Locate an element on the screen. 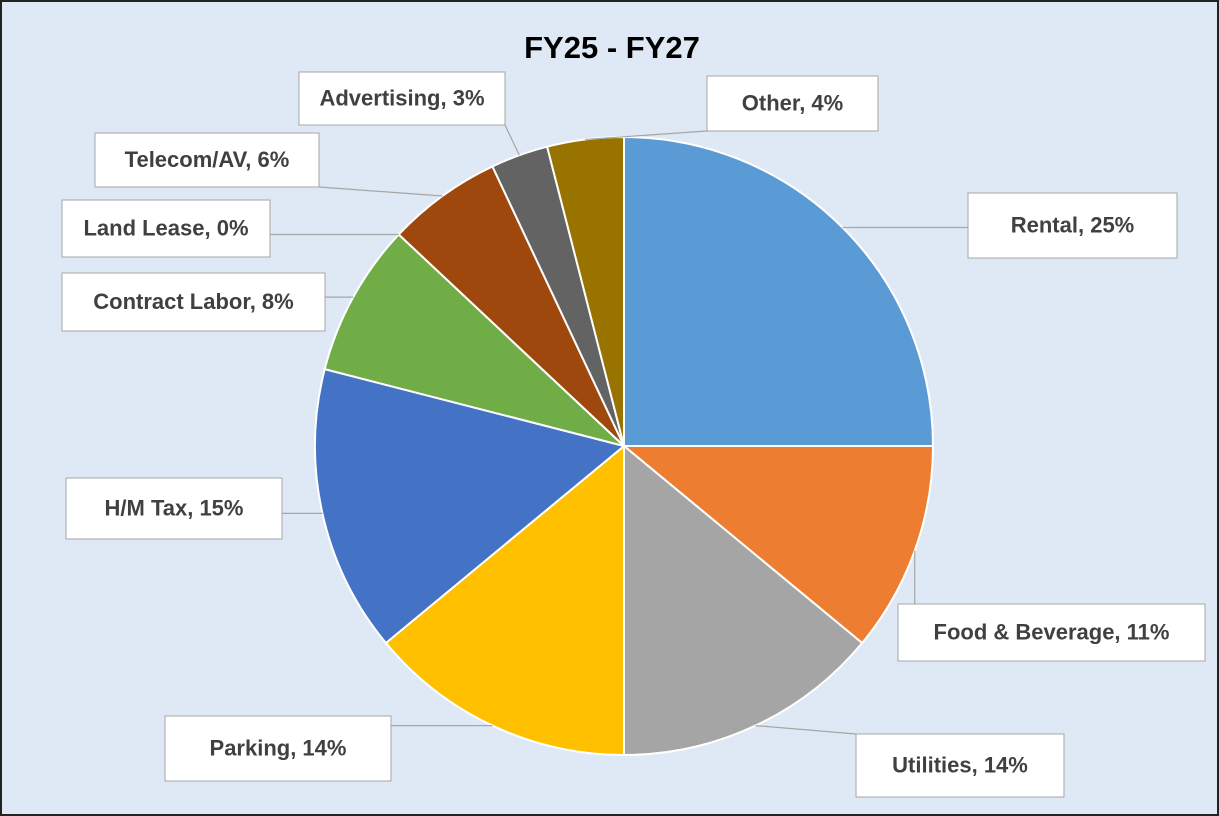 The image size is (1219, 816). data-label: Telecom/AV, 6% is located at coordinates (207, 159).